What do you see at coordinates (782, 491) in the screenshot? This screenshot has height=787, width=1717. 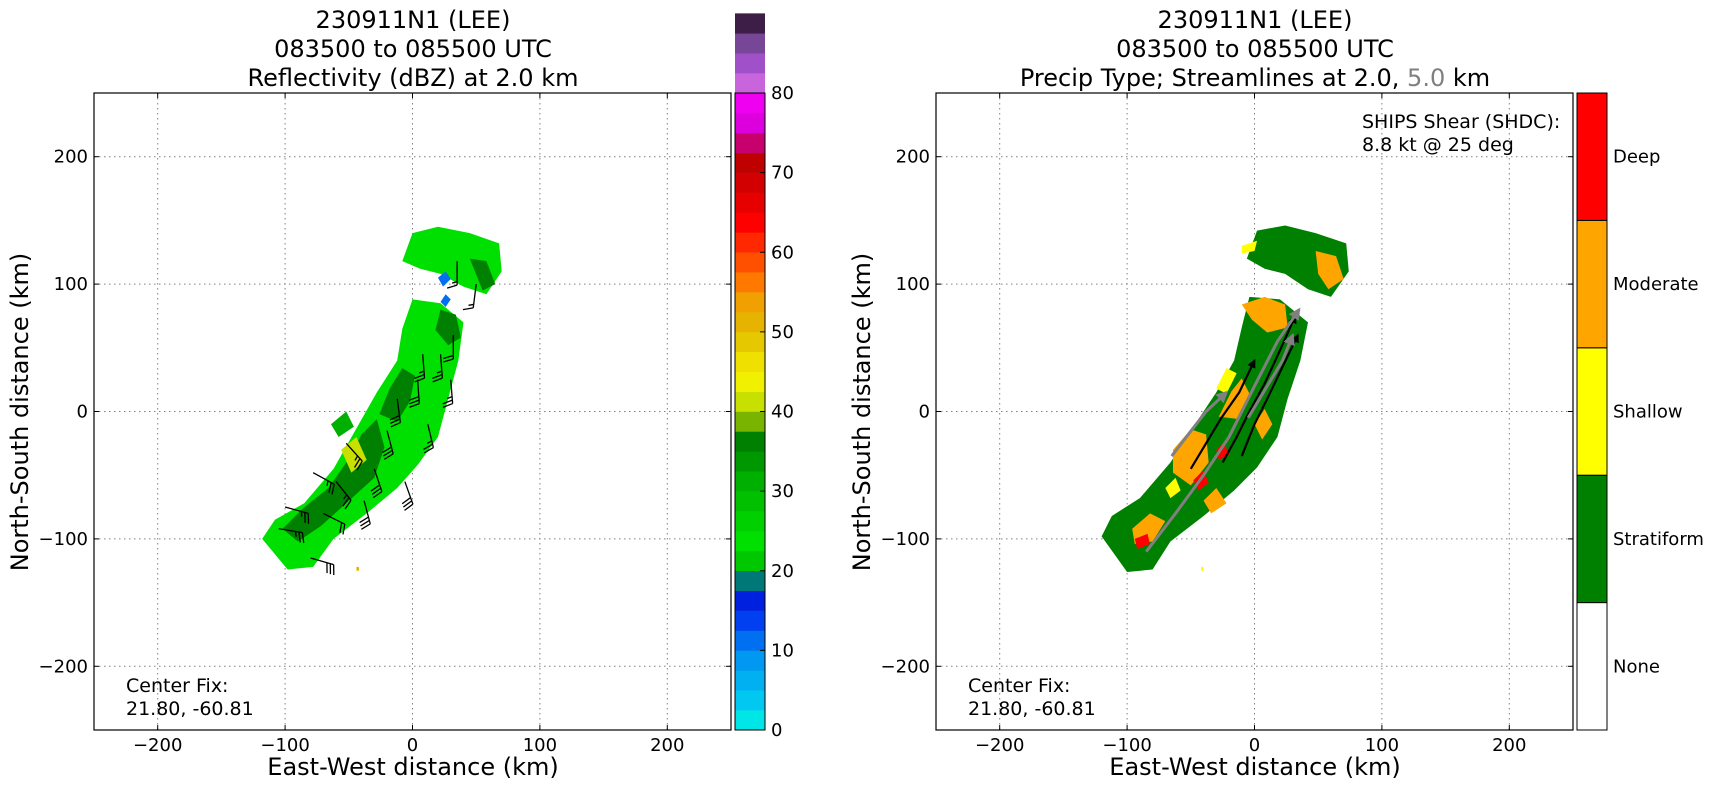 I see `colorbar-tick-label: 30` at bounding box center [782, 491].